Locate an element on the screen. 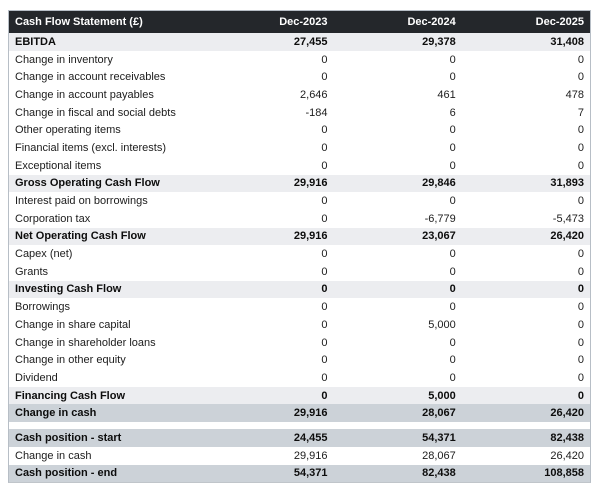 The width and height of the screenshot is (600, 496). table-row: Interest paid on borrowings 0 0 0 is located at coordinates (299, 201).